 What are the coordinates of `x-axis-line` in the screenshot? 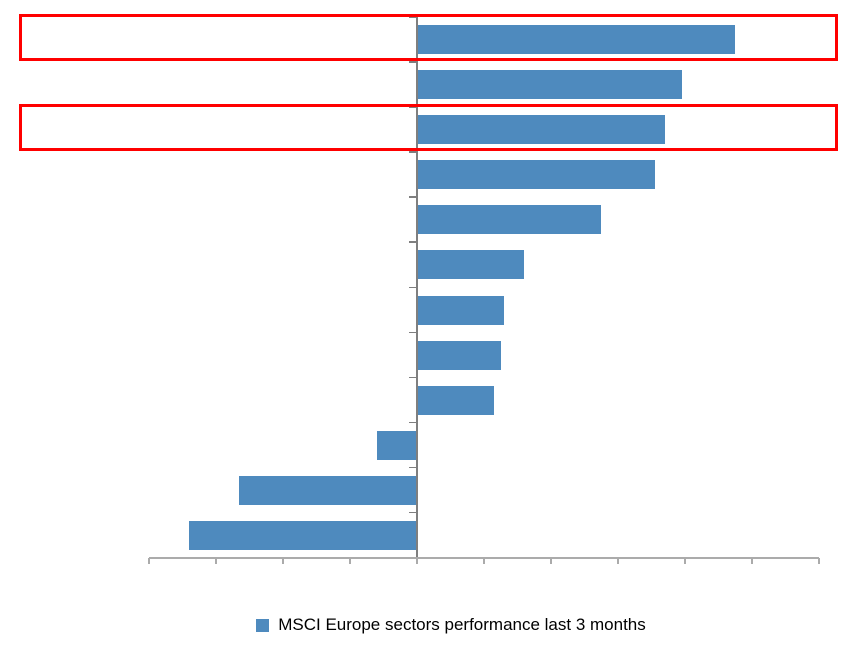 It's located at (484, 558).